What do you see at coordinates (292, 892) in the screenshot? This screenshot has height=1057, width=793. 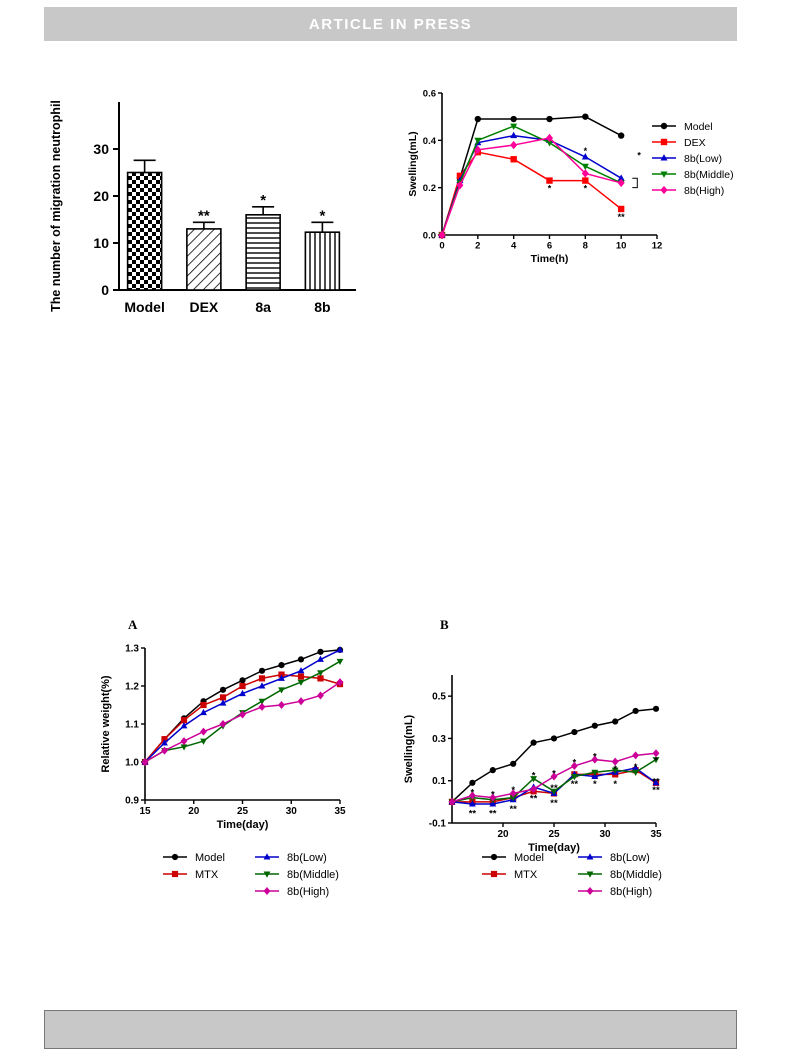 I see `legend-entry-8b-high: 8b(High)` at bounding box center [292, 892].